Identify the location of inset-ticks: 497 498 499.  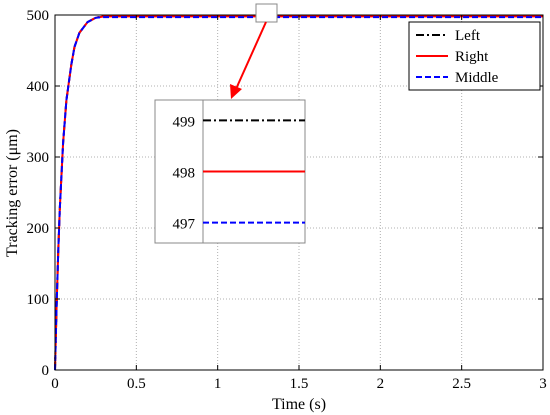
(190, 173).